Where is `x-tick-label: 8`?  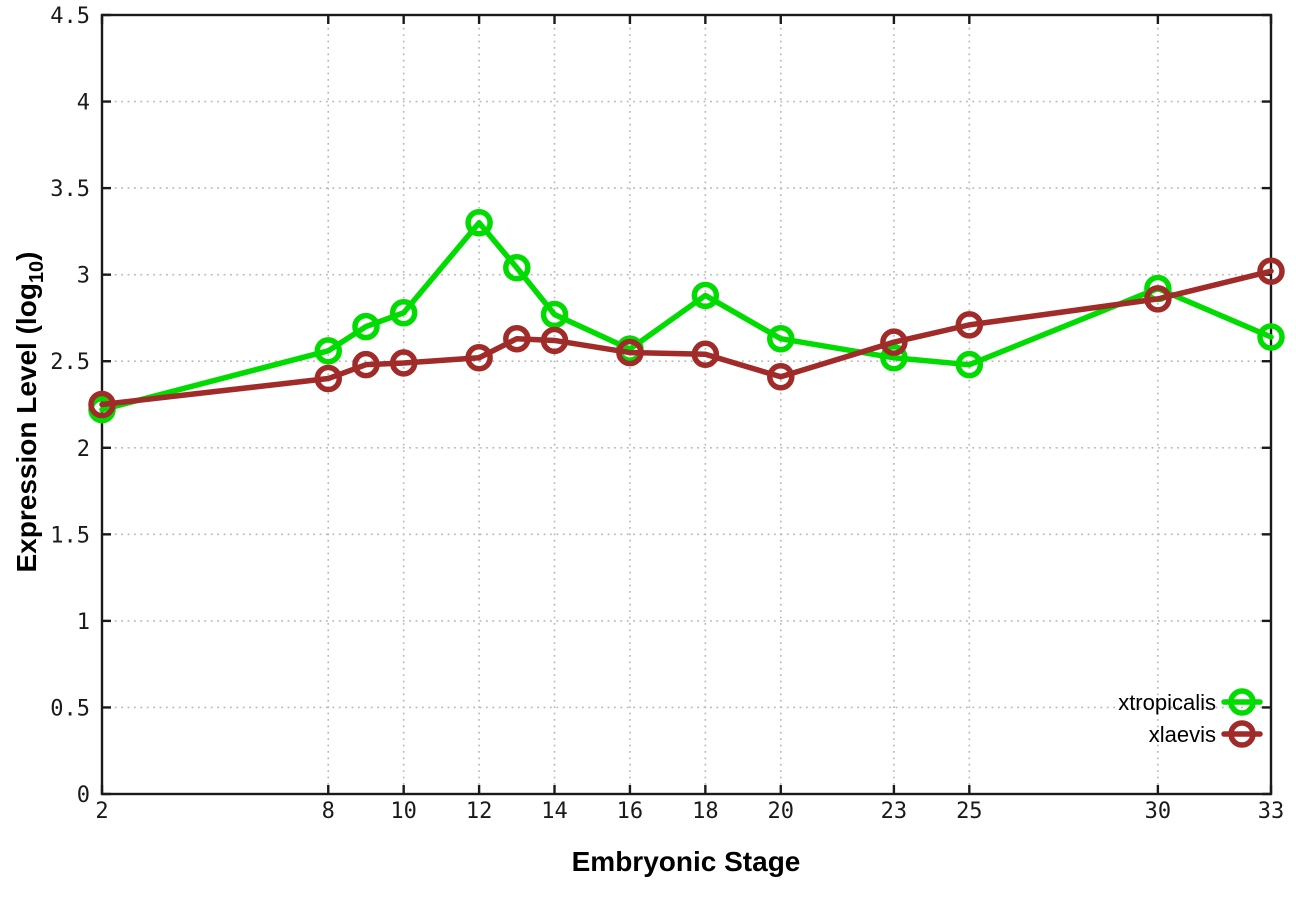 x-tick-label: 8 is located at coordinates (328, 811).